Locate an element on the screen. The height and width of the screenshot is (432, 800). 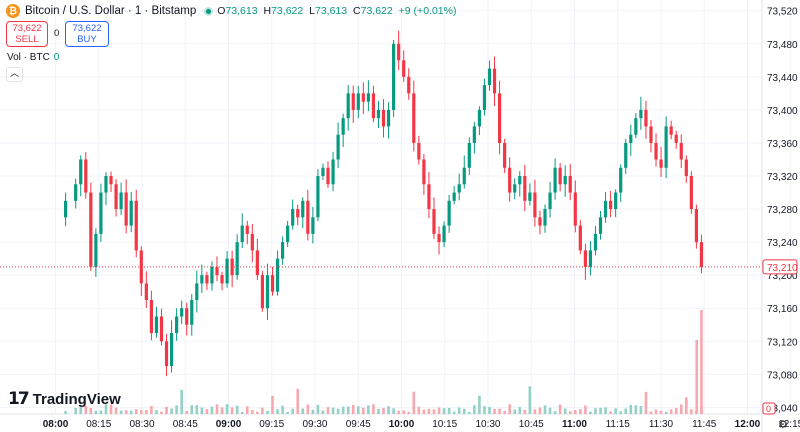
sell-button: 73,622 SELL is located at coordinates (27, 34).